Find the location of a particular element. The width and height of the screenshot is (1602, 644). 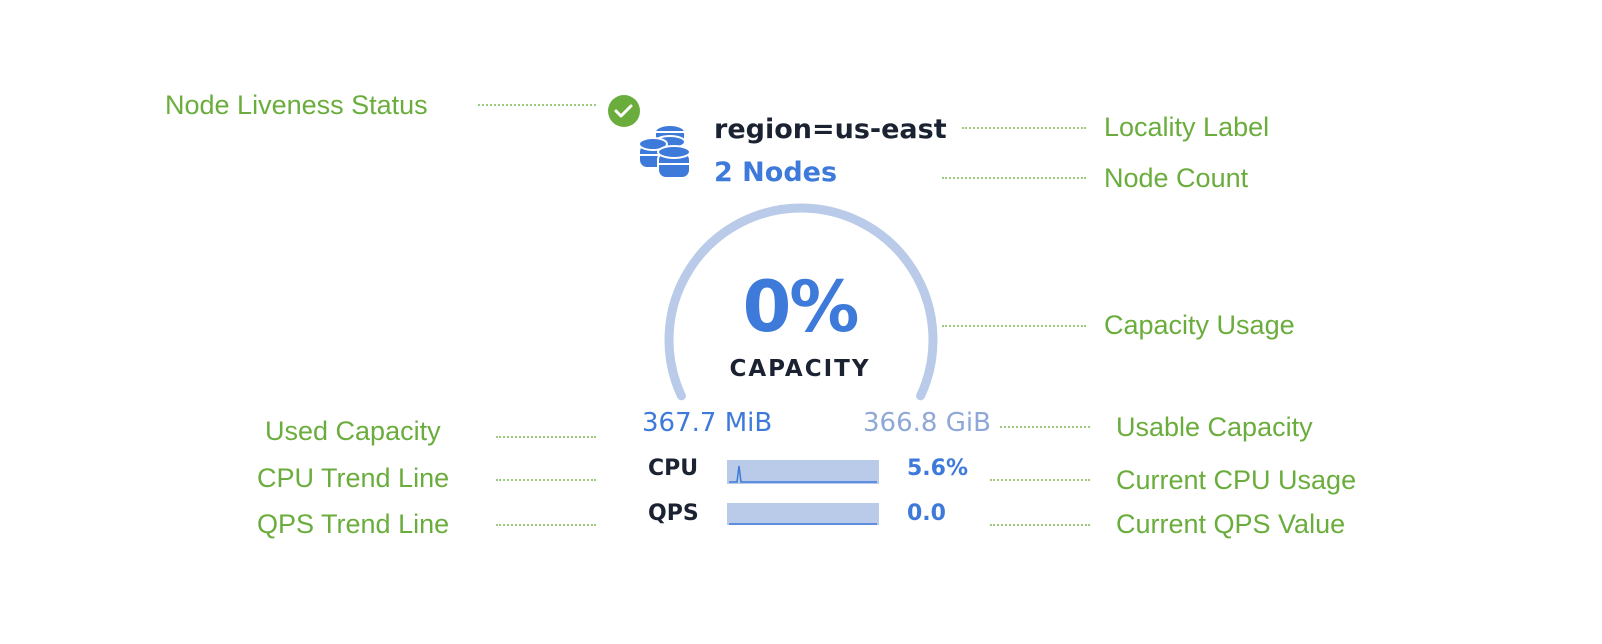

locality-label: region=us-east is located at coordinates (830, 129).